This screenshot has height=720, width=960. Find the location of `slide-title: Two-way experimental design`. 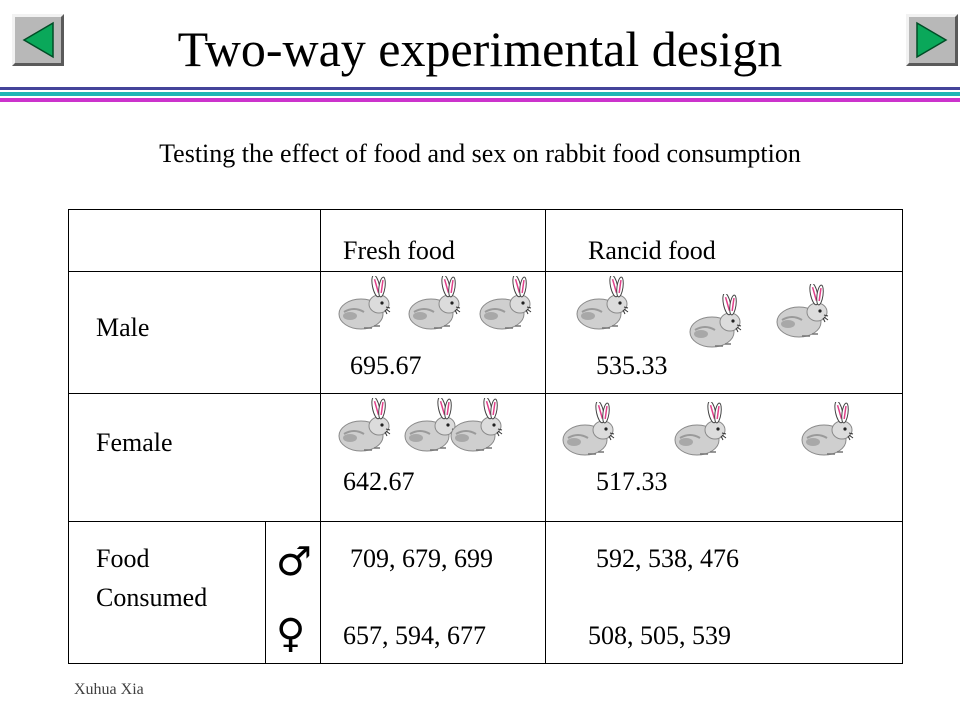

slide-title: Two-way experimental design is located at coordinates (480, 49).